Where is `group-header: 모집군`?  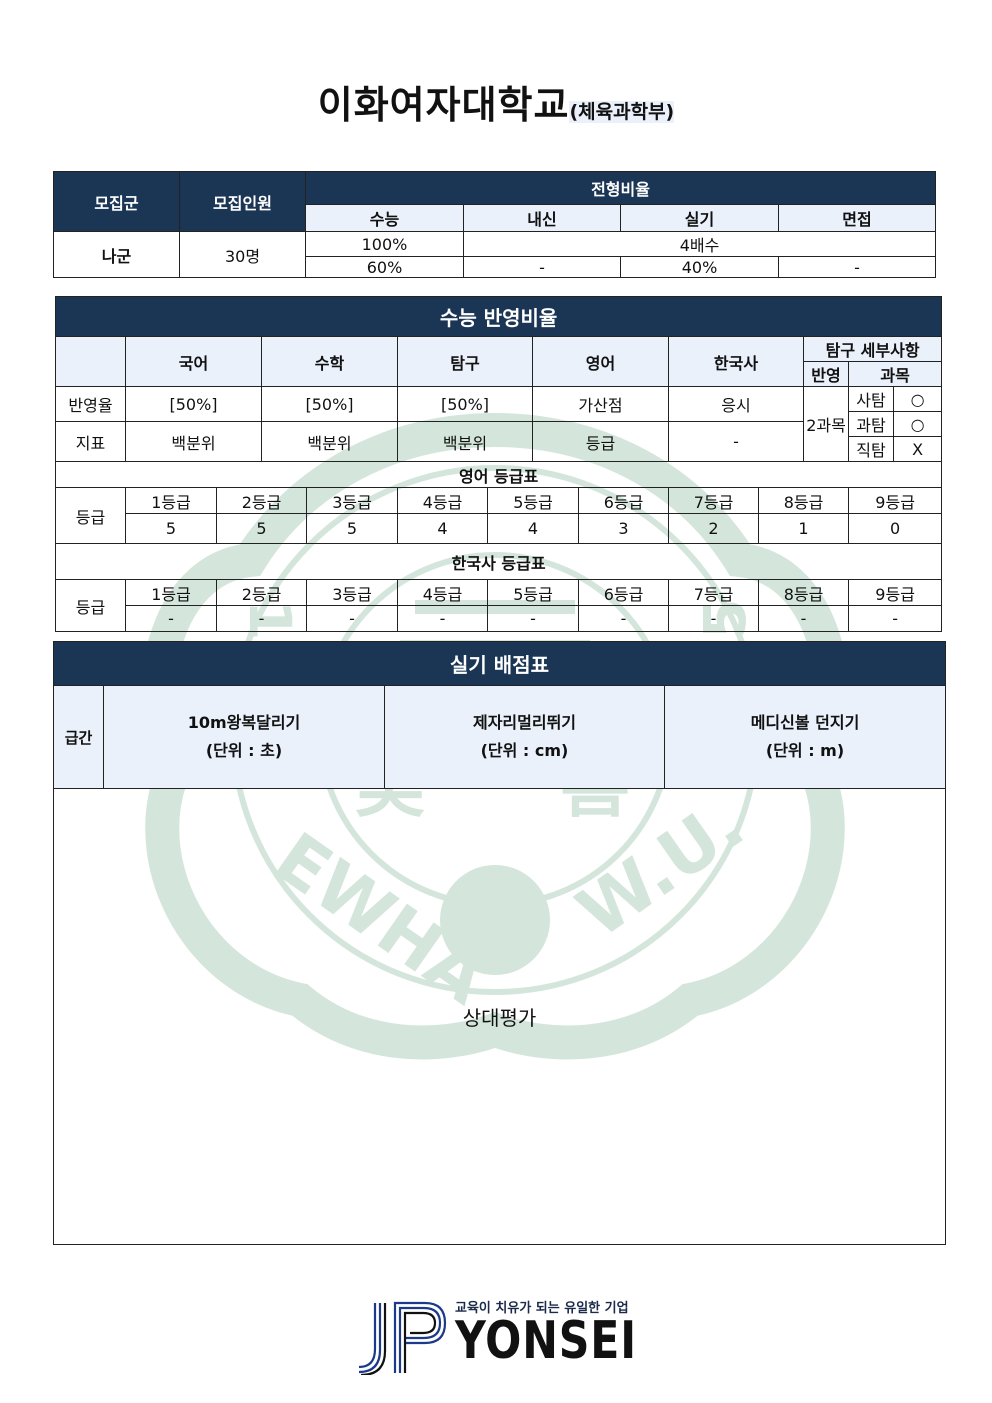
group-header: 모집군 is located at coordinates (116, 201).